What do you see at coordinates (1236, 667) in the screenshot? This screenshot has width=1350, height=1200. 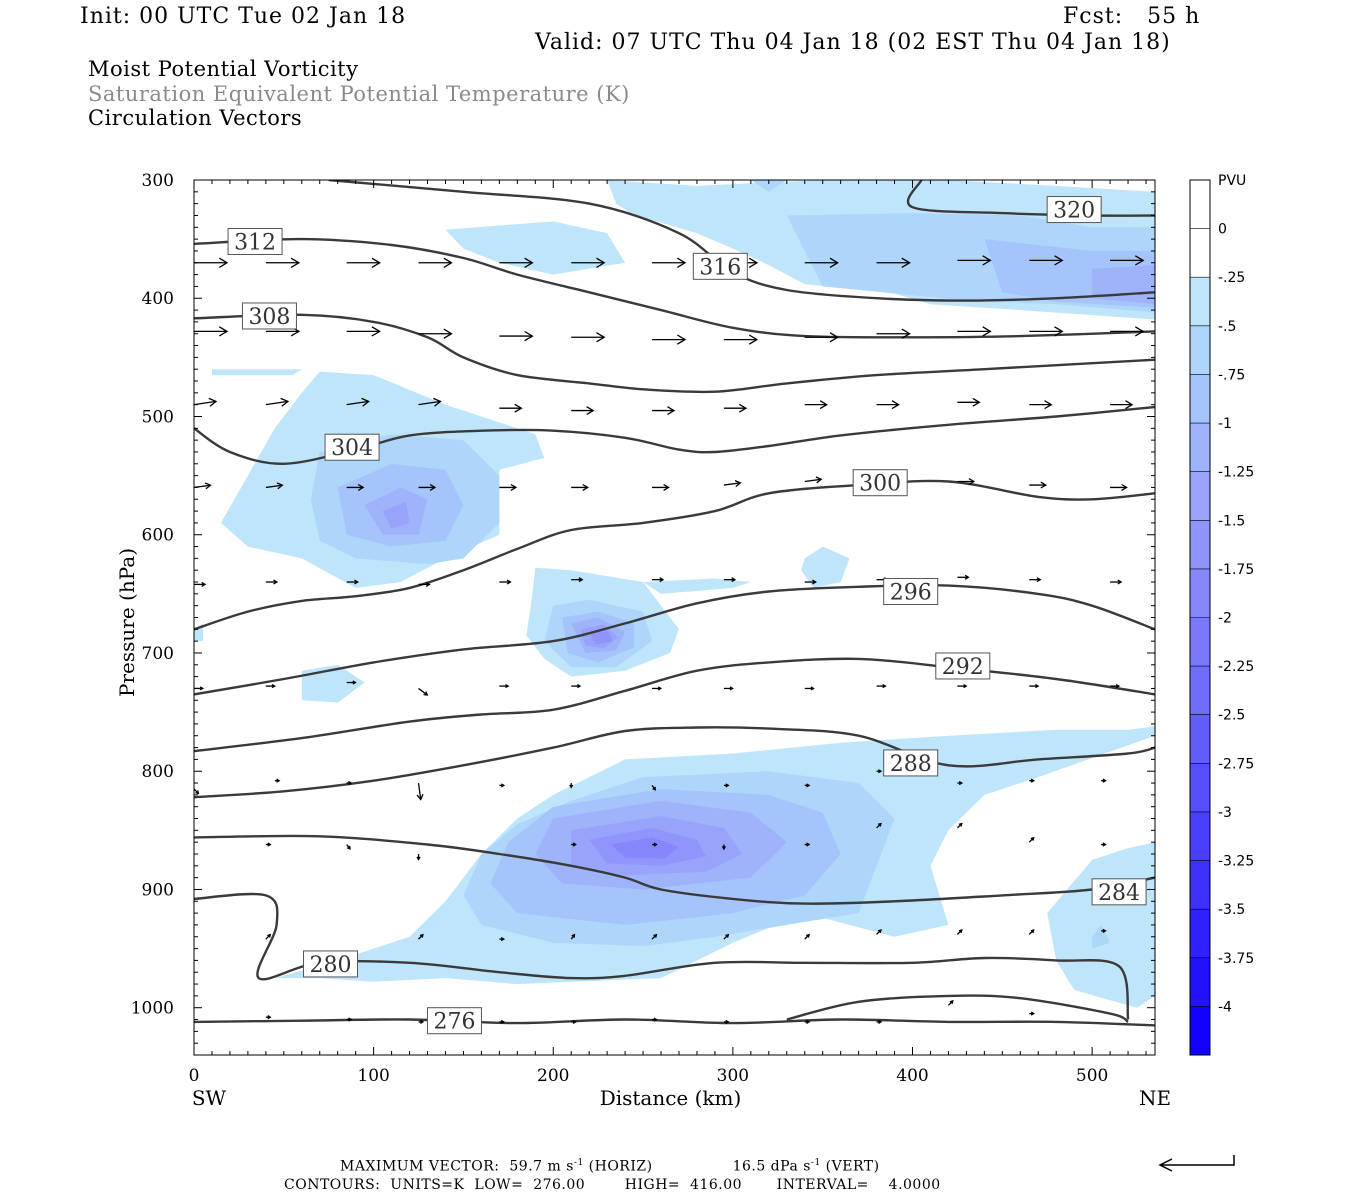 I see `colorbar-label-9: -2.25` at bounding box center [1236, 667].